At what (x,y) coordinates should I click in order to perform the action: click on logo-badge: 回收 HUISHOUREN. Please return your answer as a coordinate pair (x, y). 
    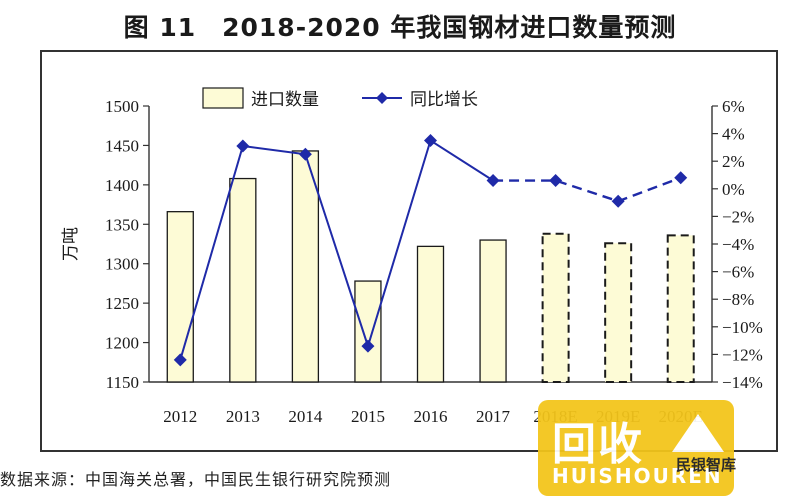
    Looking at the image, I should click on (636, 448).